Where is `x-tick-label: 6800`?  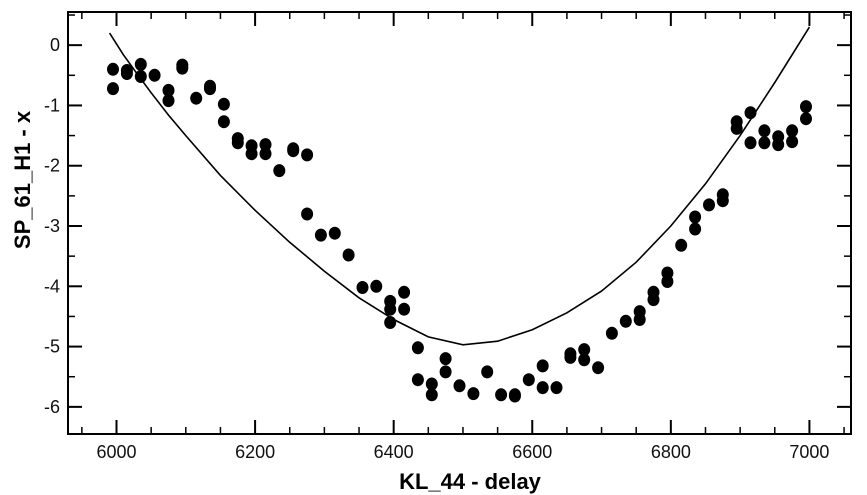 x-tick-label: 6800 is located at coordinates (671, 452).